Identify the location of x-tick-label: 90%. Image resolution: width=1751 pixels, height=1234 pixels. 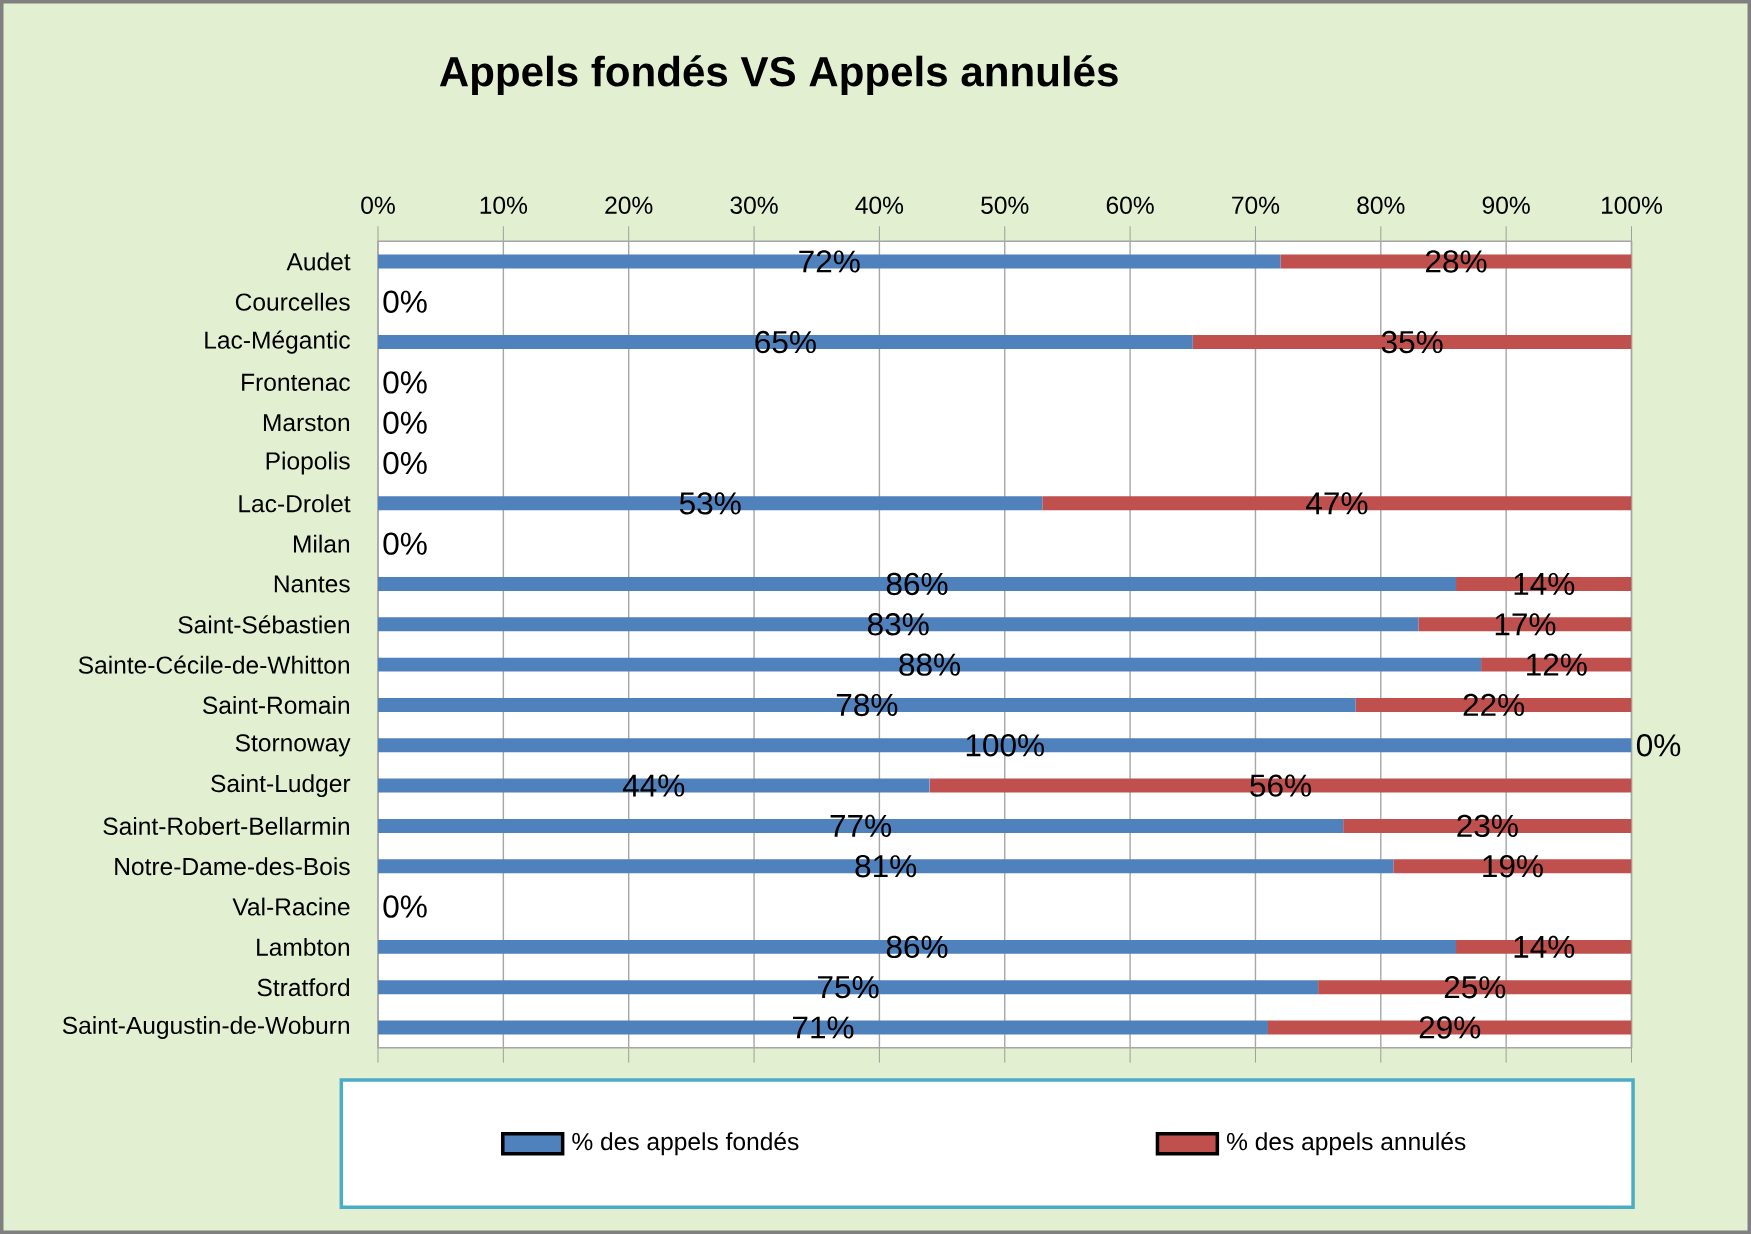
(1506, 205).